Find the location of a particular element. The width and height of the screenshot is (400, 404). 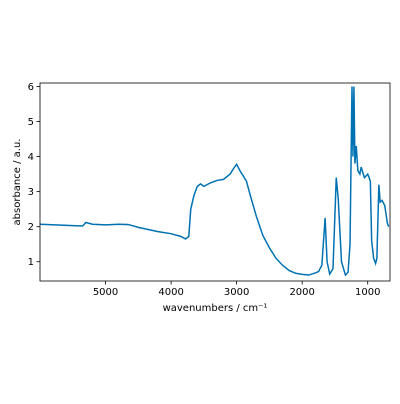

y-tick-label: 2 is located at coordinates (31, 227).